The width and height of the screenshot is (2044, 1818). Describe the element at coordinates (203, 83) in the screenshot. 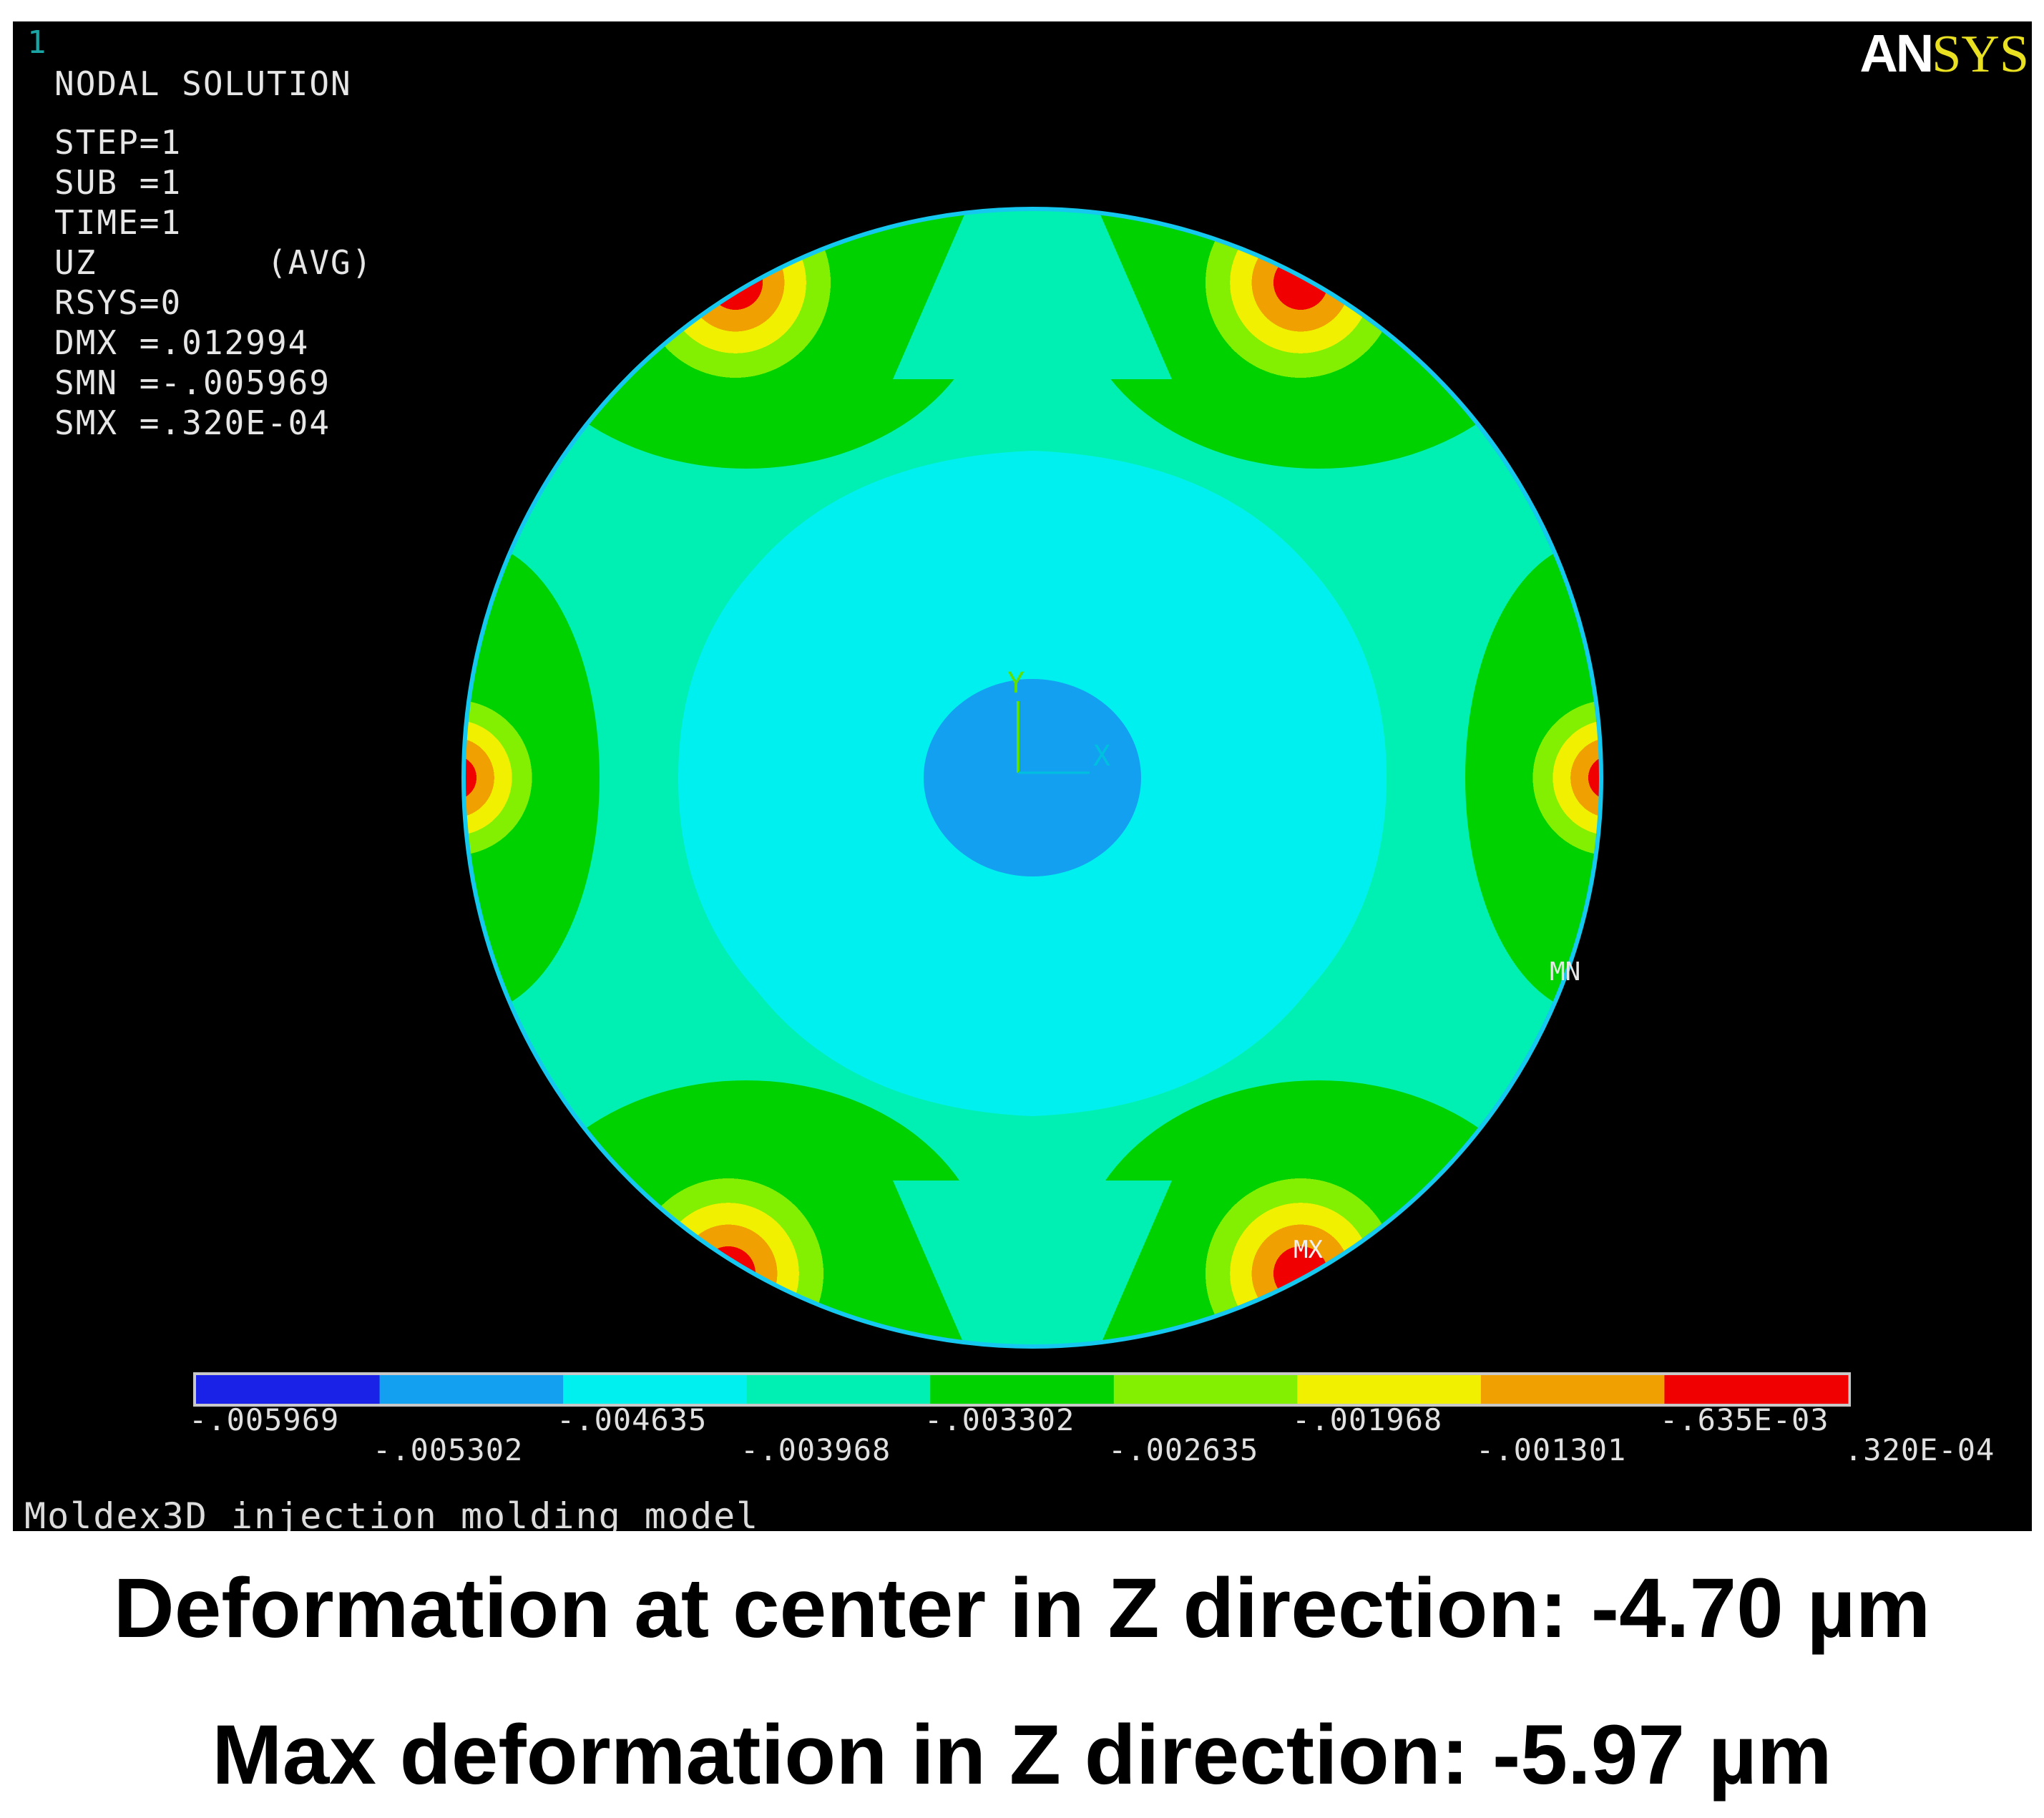

I see `info-title: NODAL SOLUTION` at that location.